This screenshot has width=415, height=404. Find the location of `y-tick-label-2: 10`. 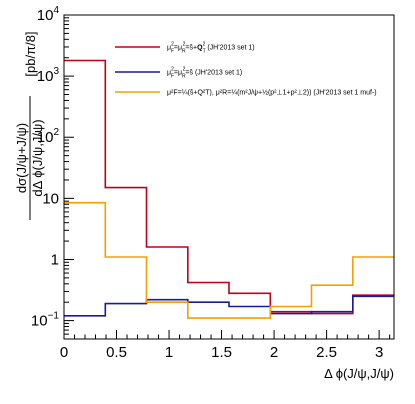

y-tick-label-2: 10 is located at coordinates (50, 198).